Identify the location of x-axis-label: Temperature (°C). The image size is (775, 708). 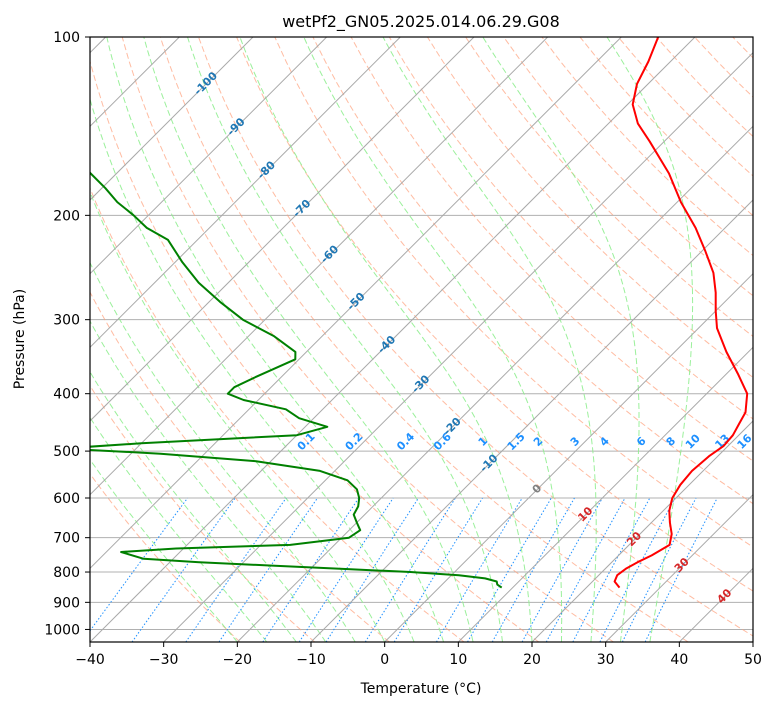
(421, 689).